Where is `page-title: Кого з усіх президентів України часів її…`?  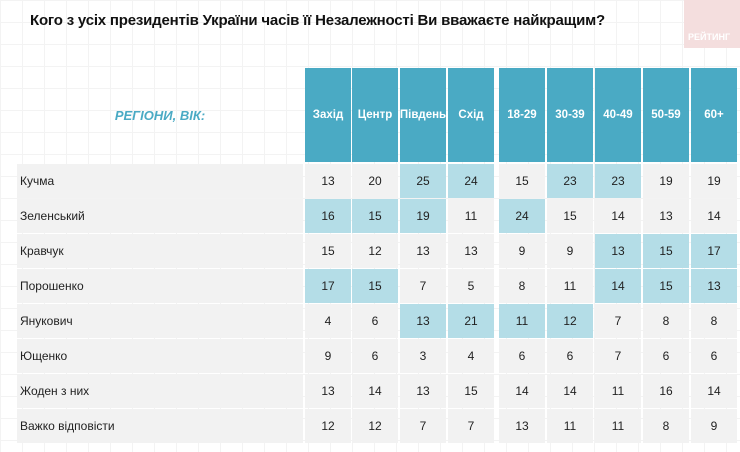 page-title: Кого з усіх президентів України часів її… is located at coordinates (317, 20).